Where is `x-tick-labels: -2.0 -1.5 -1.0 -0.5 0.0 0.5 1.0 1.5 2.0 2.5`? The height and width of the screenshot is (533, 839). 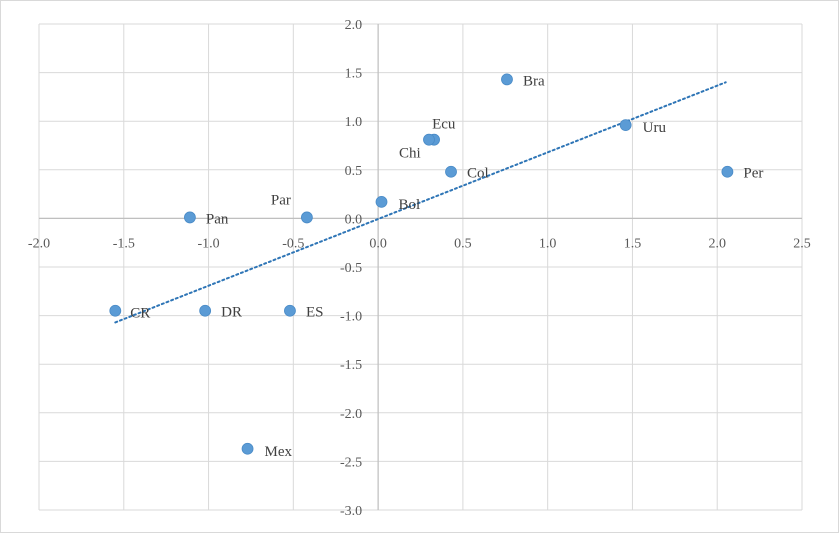
x-tick-labels: -2.0 -1.5 -1.0 -0.5 0.0 0.5 1.0 1.5 2.0 2.5 is located at coordinates (419, 243).